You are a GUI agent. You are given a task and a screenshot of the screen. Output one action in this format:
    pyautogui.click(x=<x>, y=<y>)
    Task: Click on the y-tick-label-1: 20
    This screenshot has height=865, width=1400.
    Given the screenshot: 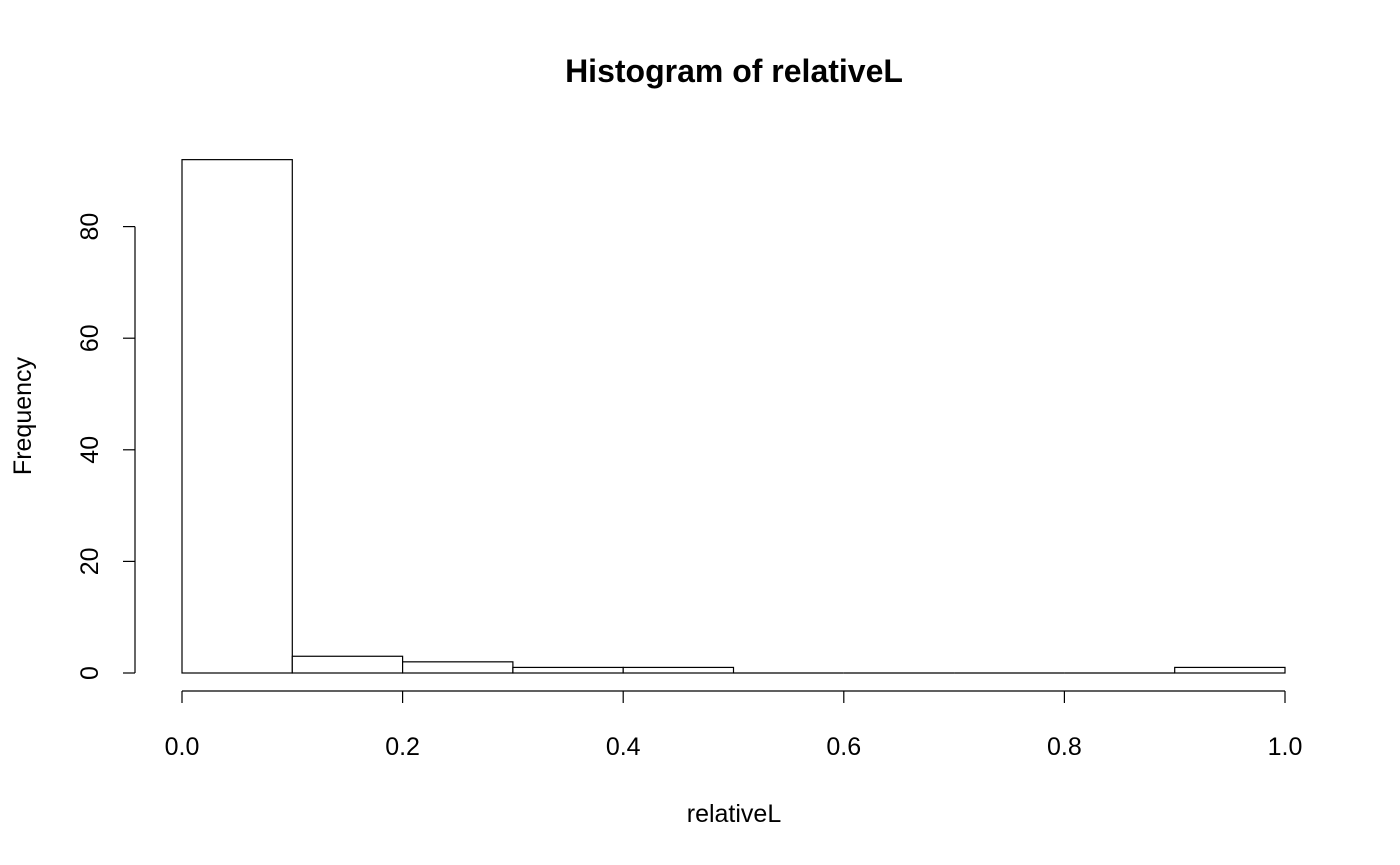 What is the action you would take?
    pyautogui.click(x=90, y=561)
    